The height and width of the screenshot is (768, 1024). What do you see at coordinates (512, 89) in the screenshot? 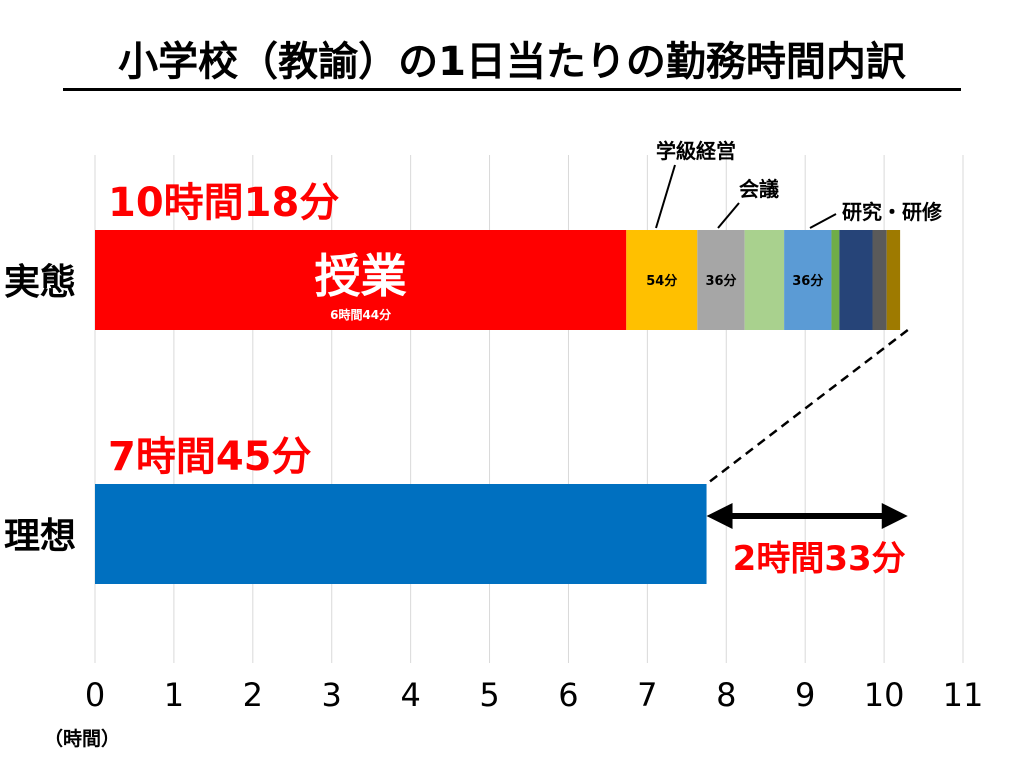
I see `title-underline` at bounding box center [512, 89].